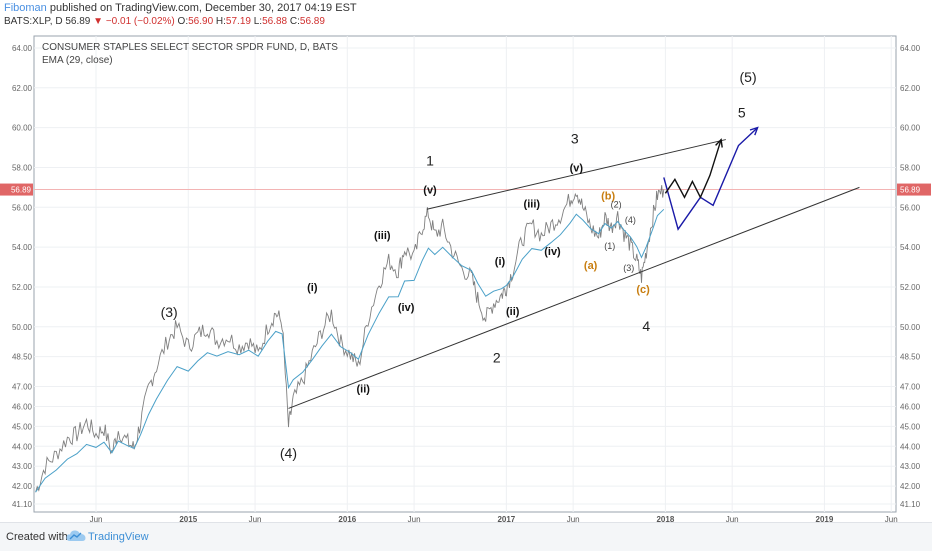  Describe the element at coordinates (33, 21) in the screenshot. I see `symbol-label: BATS:XLP, D` at that location.